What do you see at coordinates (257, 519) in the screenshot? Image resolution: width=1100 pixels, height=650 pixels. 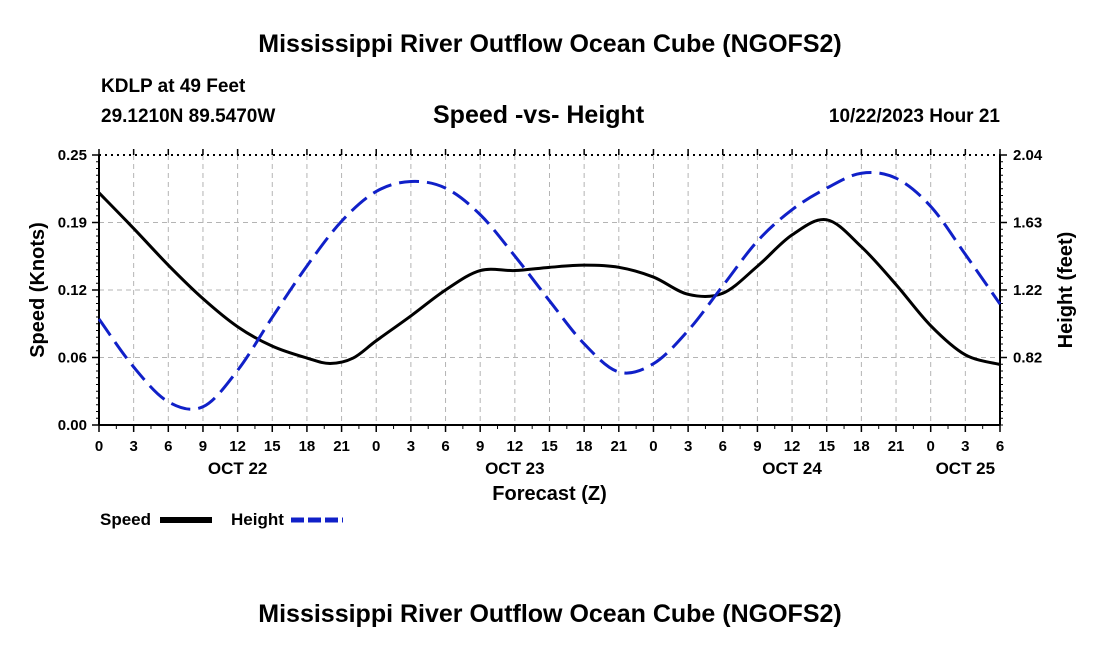 I see `legend-label-height: Height` at bounding box center [257, 519].